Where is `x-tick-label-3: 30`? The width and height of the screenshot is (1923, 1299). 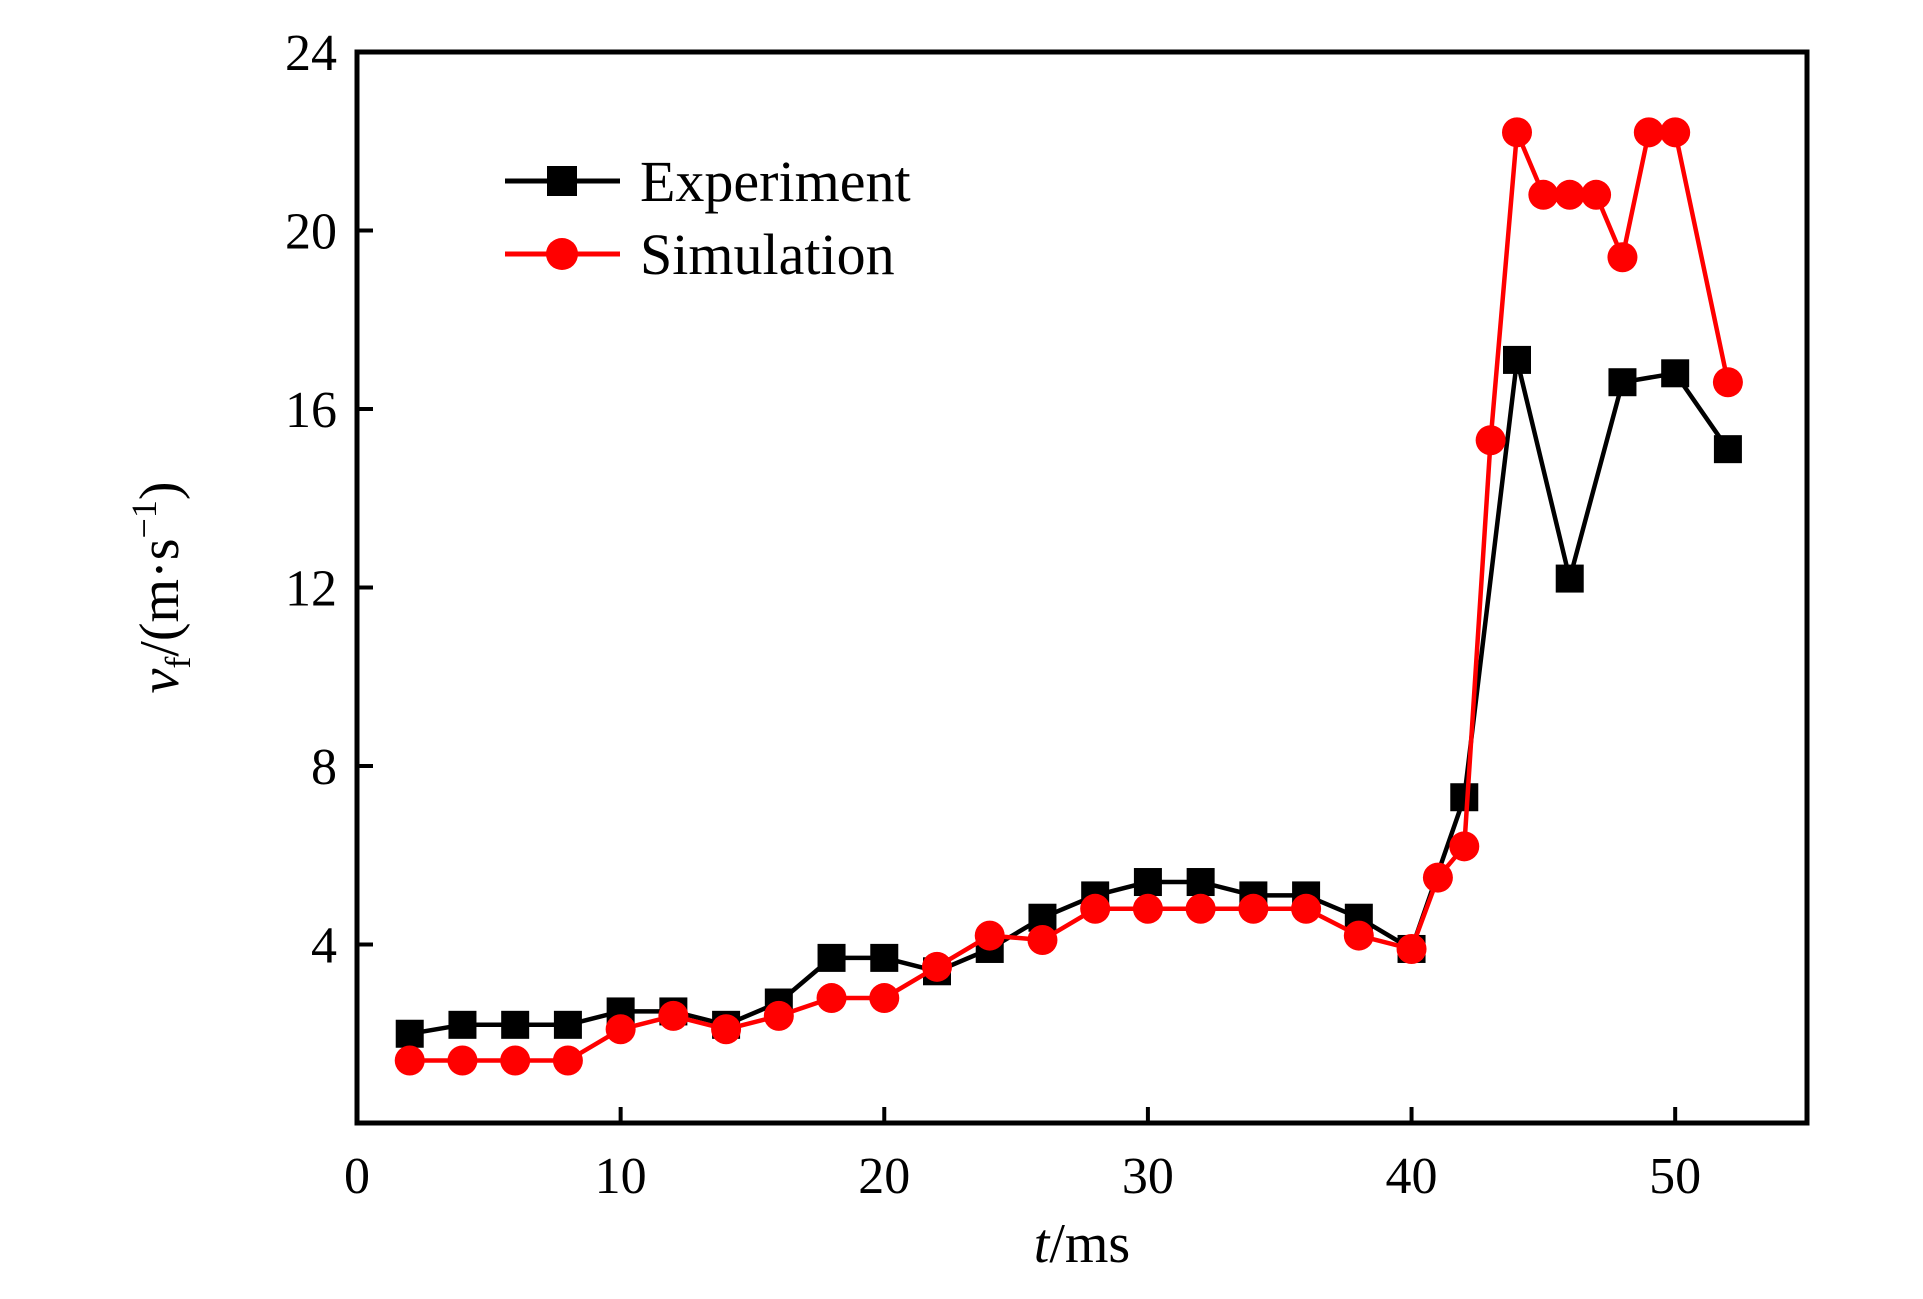 x-tick-label-3: 30 is located at coordinates (1148, 1176).